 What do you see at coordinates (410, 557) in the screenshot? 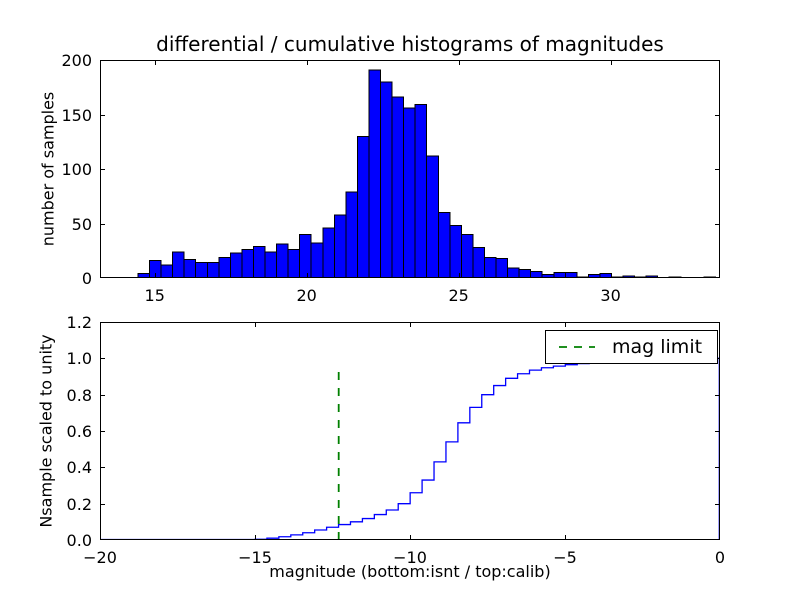
I see `bottom-x-tick-label: −10` at bounding box center [410, 557].